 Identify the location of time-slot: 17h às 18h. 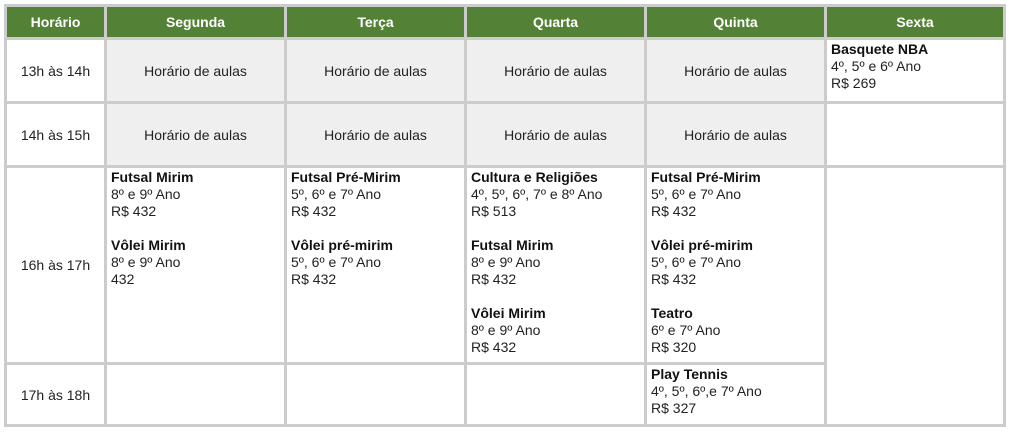
(55, 394).